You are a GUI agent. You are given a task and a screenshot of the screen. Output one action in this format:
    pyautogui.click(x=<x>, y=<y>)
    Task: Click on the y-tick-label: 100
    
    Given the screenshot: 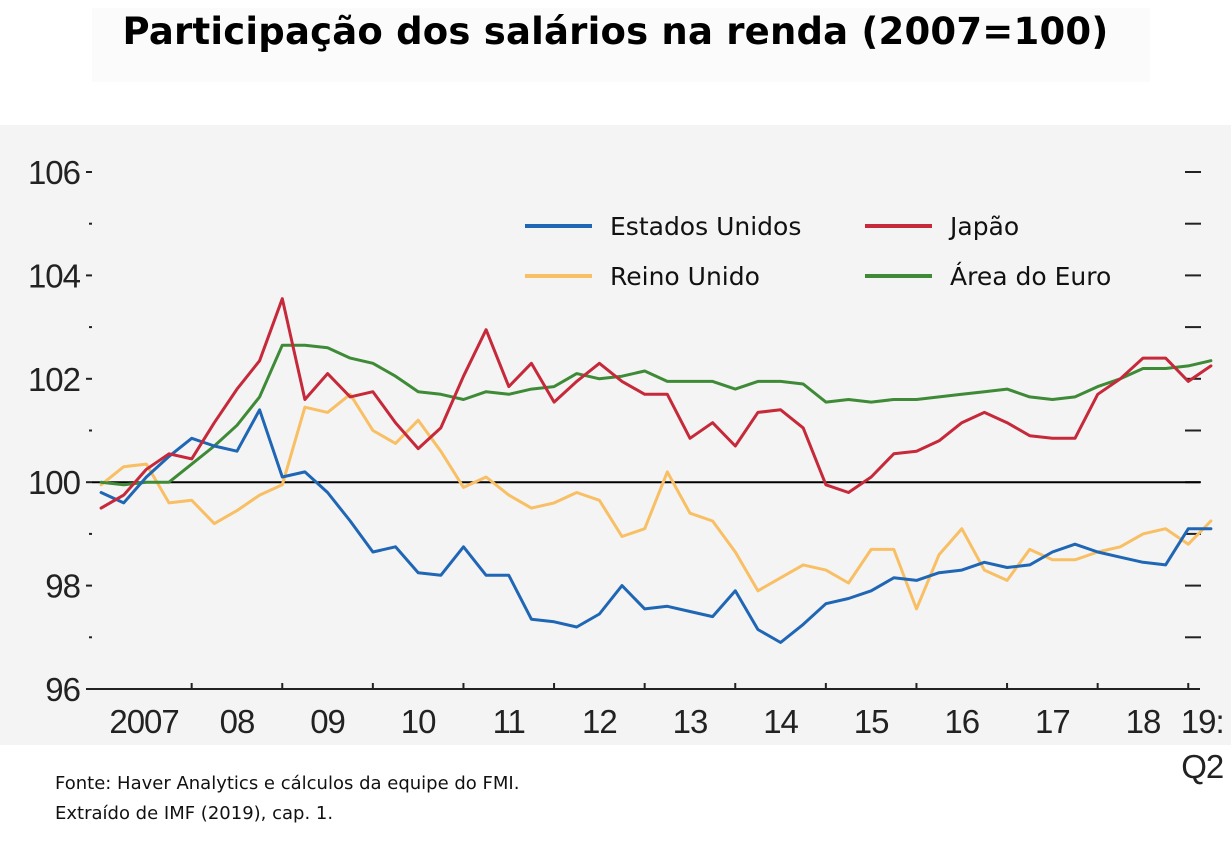 What is the action you would take?
    pyautogui.click(x=54, y=482)
    